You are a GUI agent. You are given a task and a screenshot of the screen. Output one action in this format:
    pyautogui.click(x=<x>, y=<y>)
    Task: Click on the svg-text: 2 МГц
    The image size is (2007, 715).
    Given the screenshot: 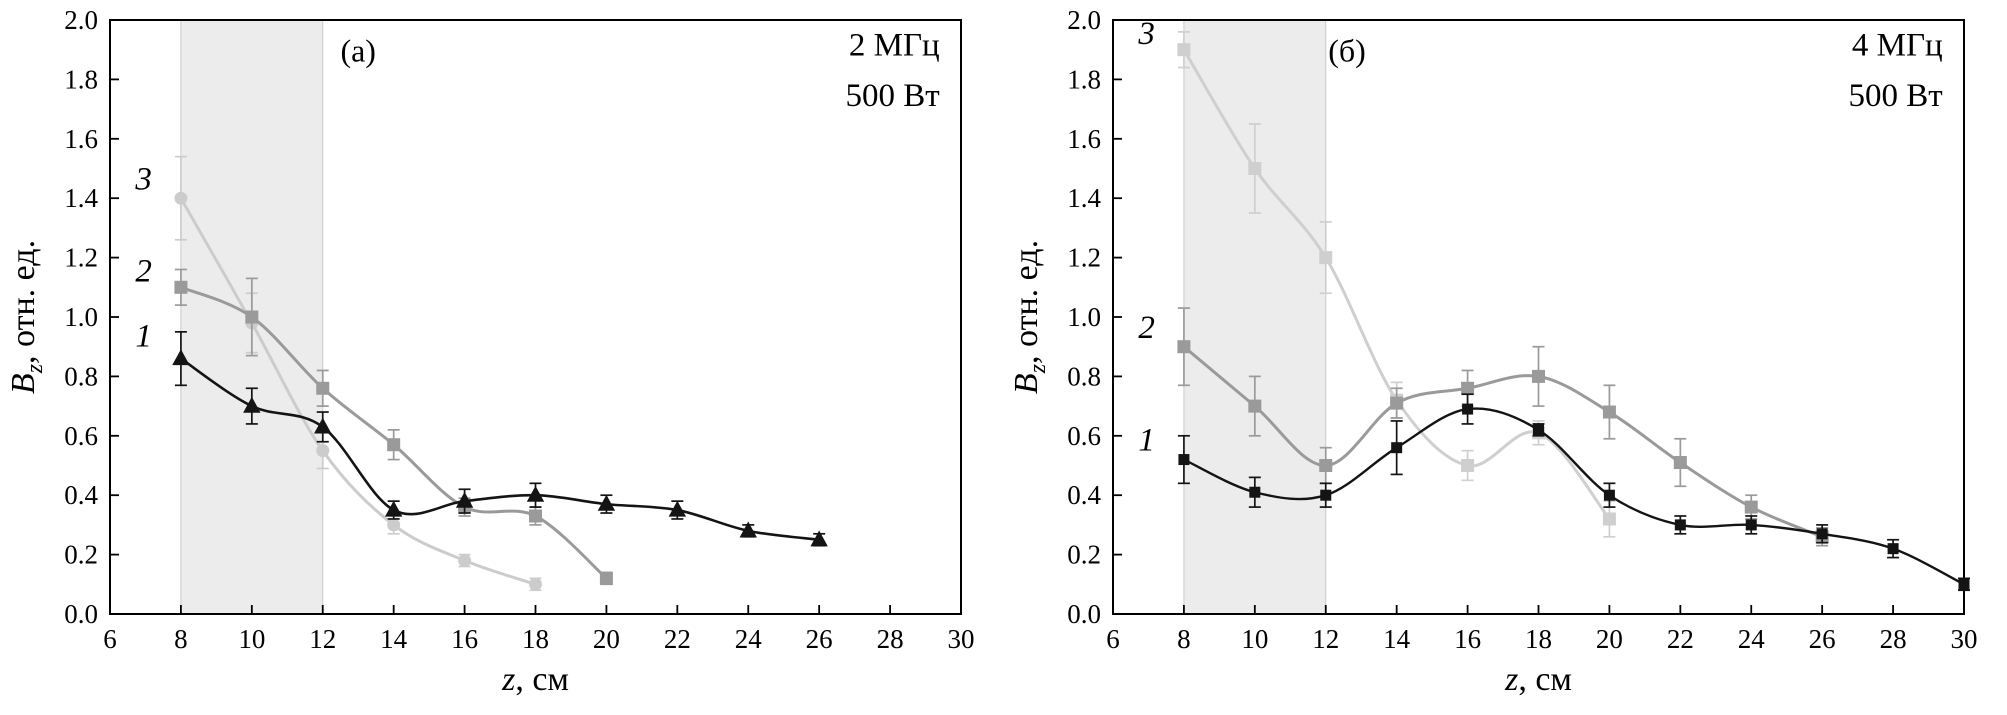 What is the action you would take?
    pyautogui.click(x=894, y=46)
    